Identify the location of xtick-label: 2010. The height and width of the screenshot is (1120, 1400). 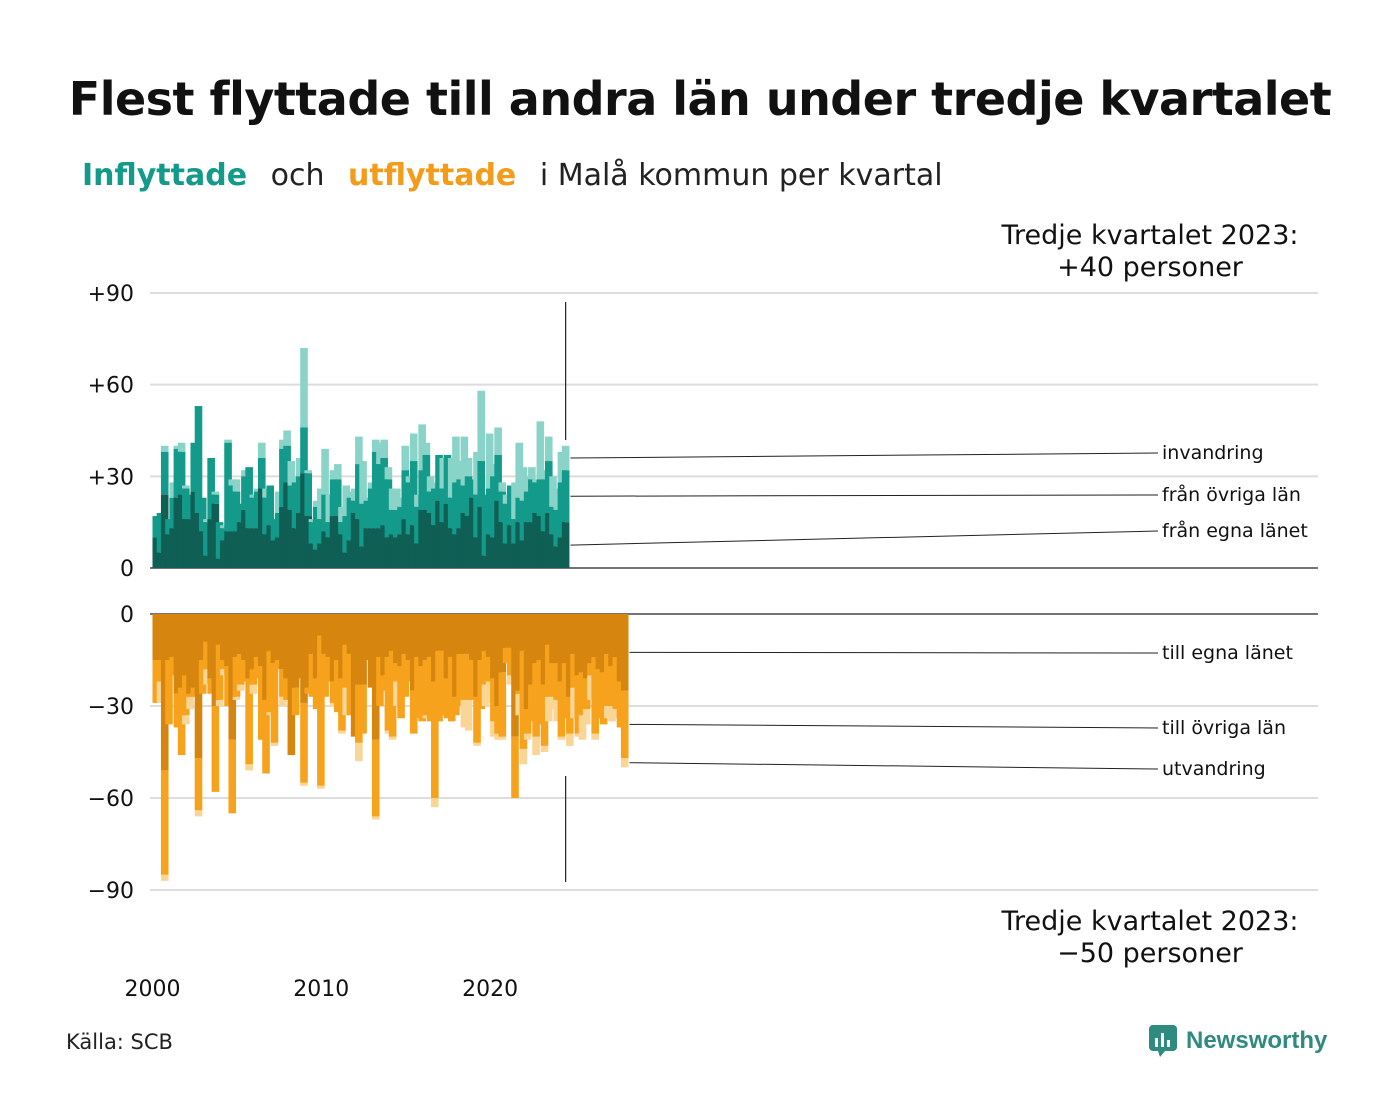
(321, 989).